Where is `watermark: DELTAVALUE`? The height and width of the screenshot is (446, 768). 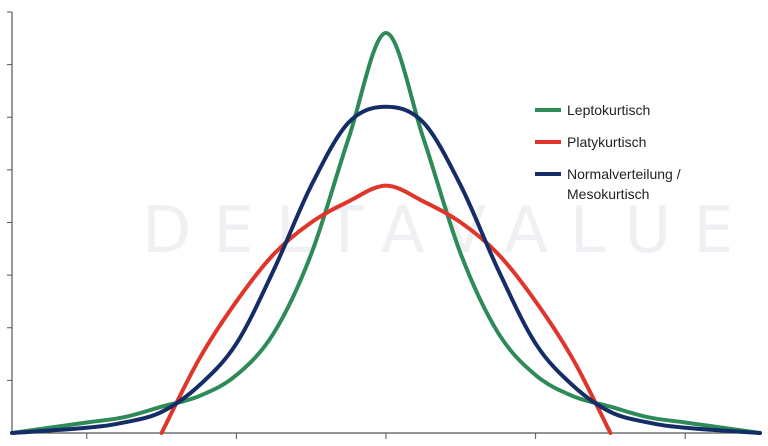 watermark: DELTAVALUE is located at coordinates (449, 231).